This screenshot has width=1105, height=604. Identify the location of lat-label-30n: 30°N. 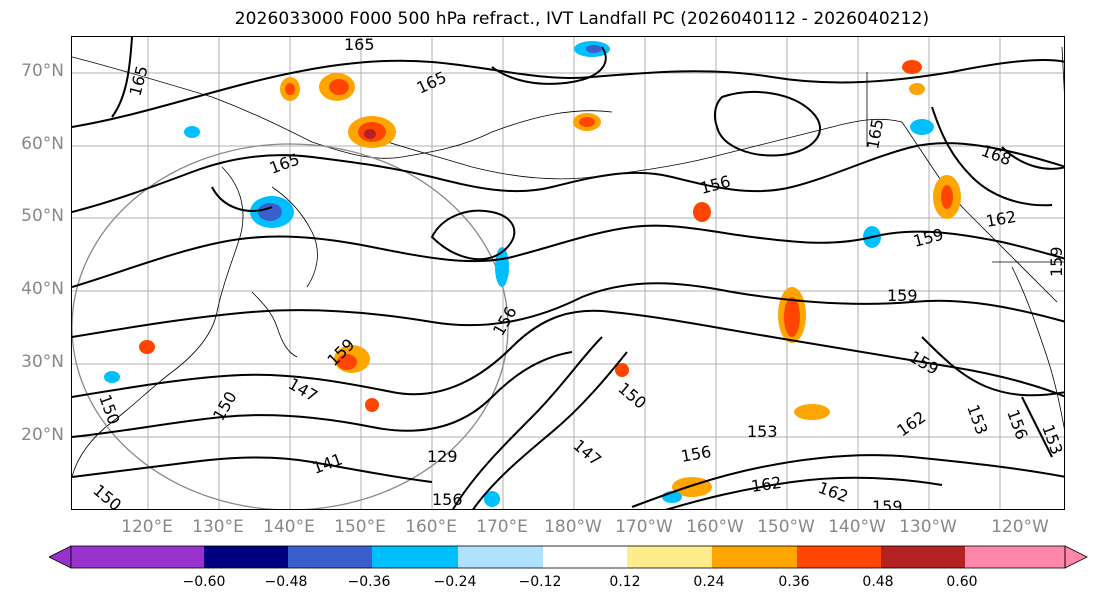
(42, 362).